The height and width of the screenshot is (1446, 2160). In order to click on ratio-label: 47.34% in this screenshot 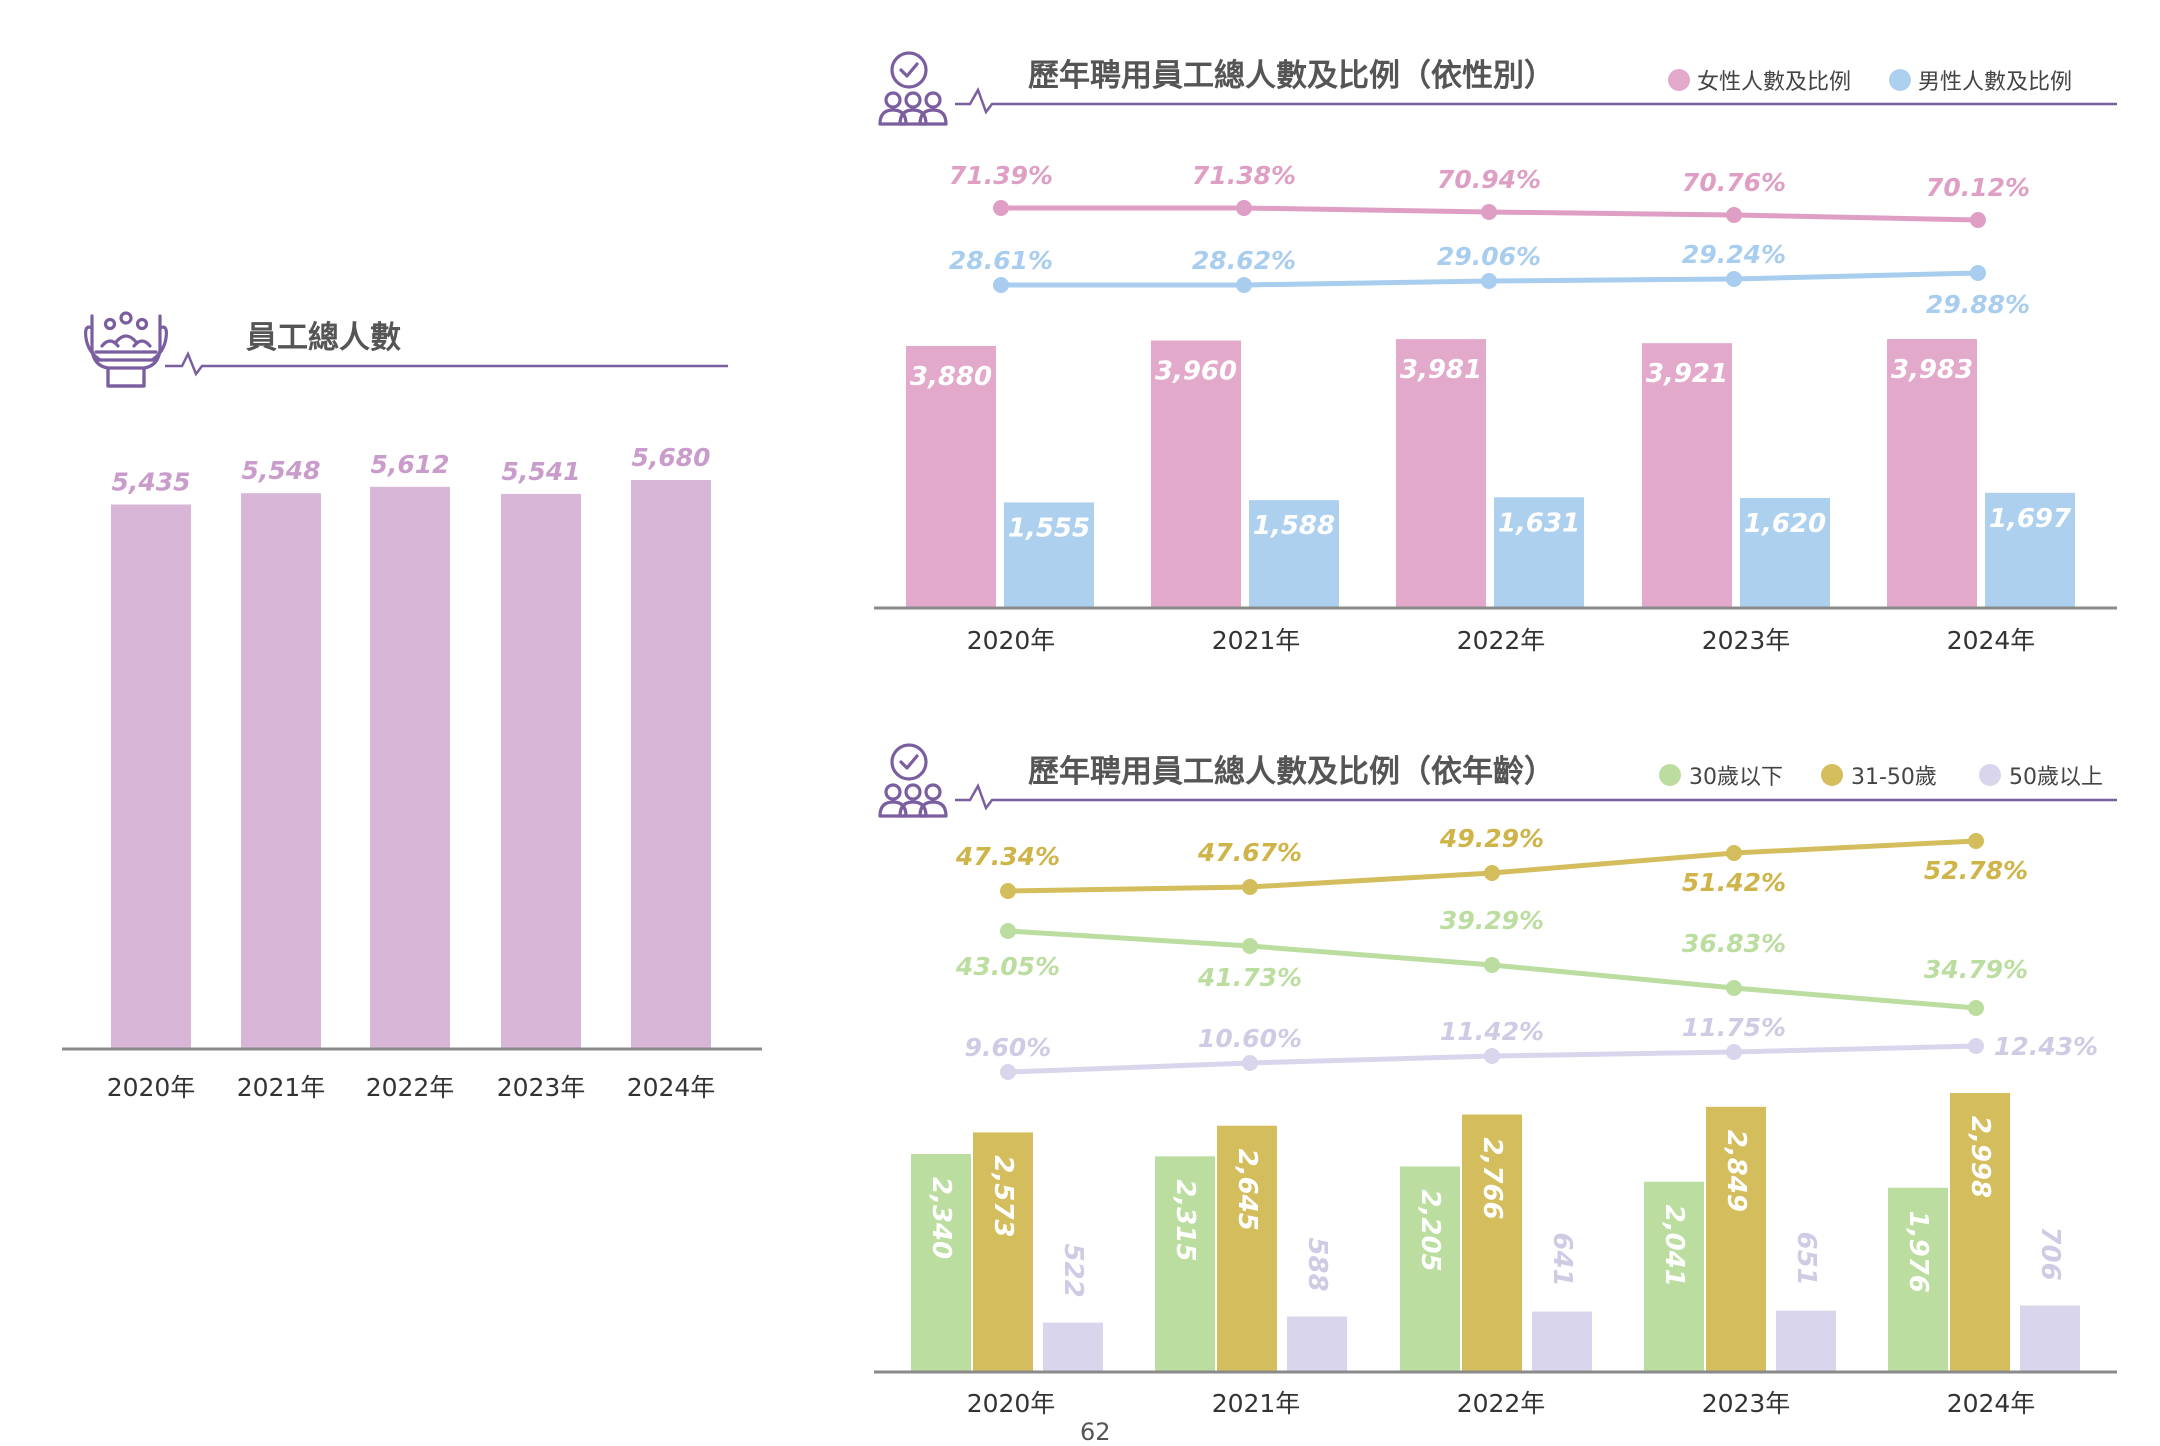, I will do `click(1007, 856)`.